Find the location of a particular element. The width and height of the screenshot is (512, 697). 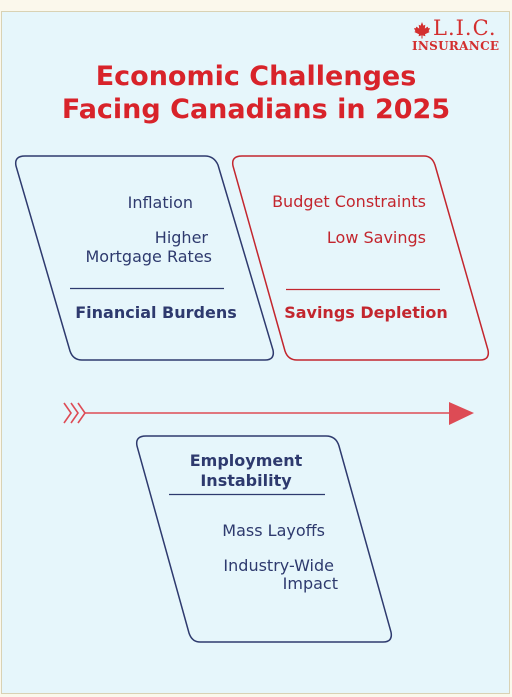

heading-financial-burdens: Financial Burdens is located at coordinates (156, 312).